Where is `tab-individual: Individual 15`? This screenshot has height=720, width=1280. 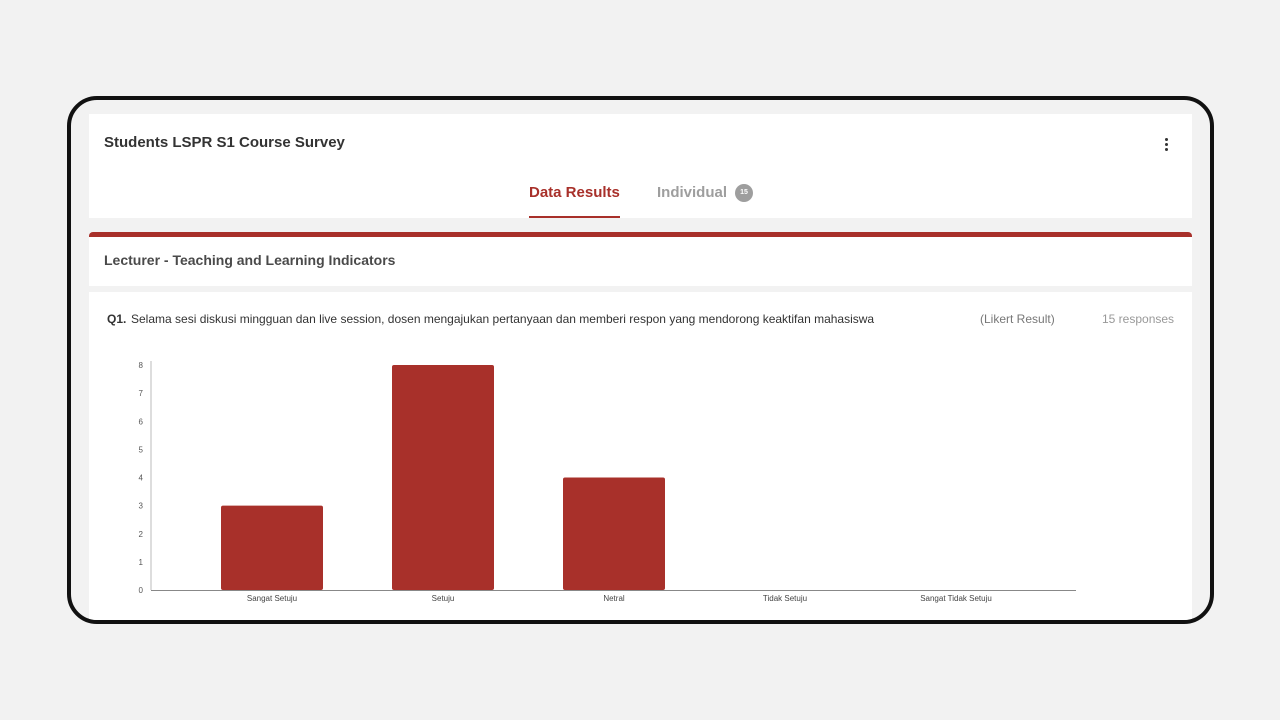
tab-individual: Individual 15 is located at coordinates (705, 197).